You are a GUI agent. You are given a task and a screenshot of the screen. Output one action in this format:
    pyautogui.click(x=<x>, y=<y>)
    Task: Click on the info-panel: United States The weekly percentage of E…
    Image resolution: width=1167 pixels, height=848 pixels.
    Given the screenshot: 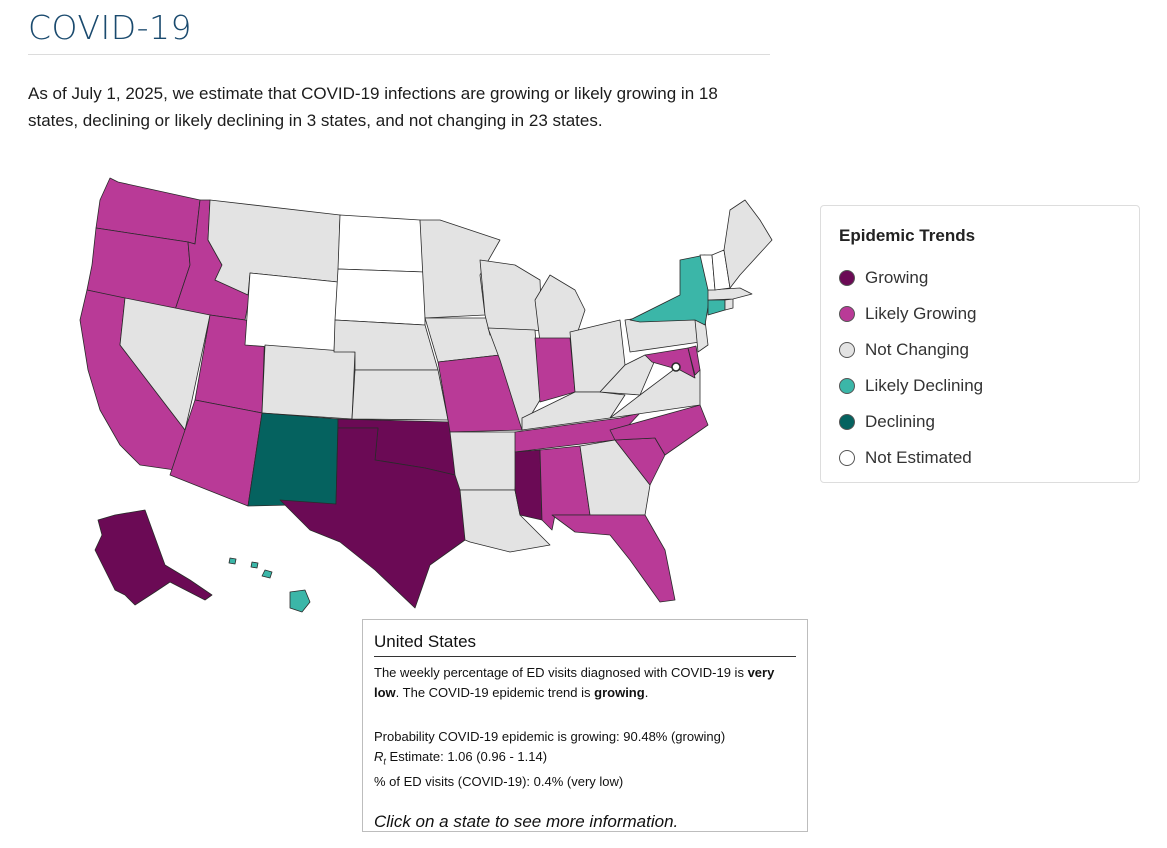 What is the action you would take?
    pyautogui.click(x=585, y=725)
    